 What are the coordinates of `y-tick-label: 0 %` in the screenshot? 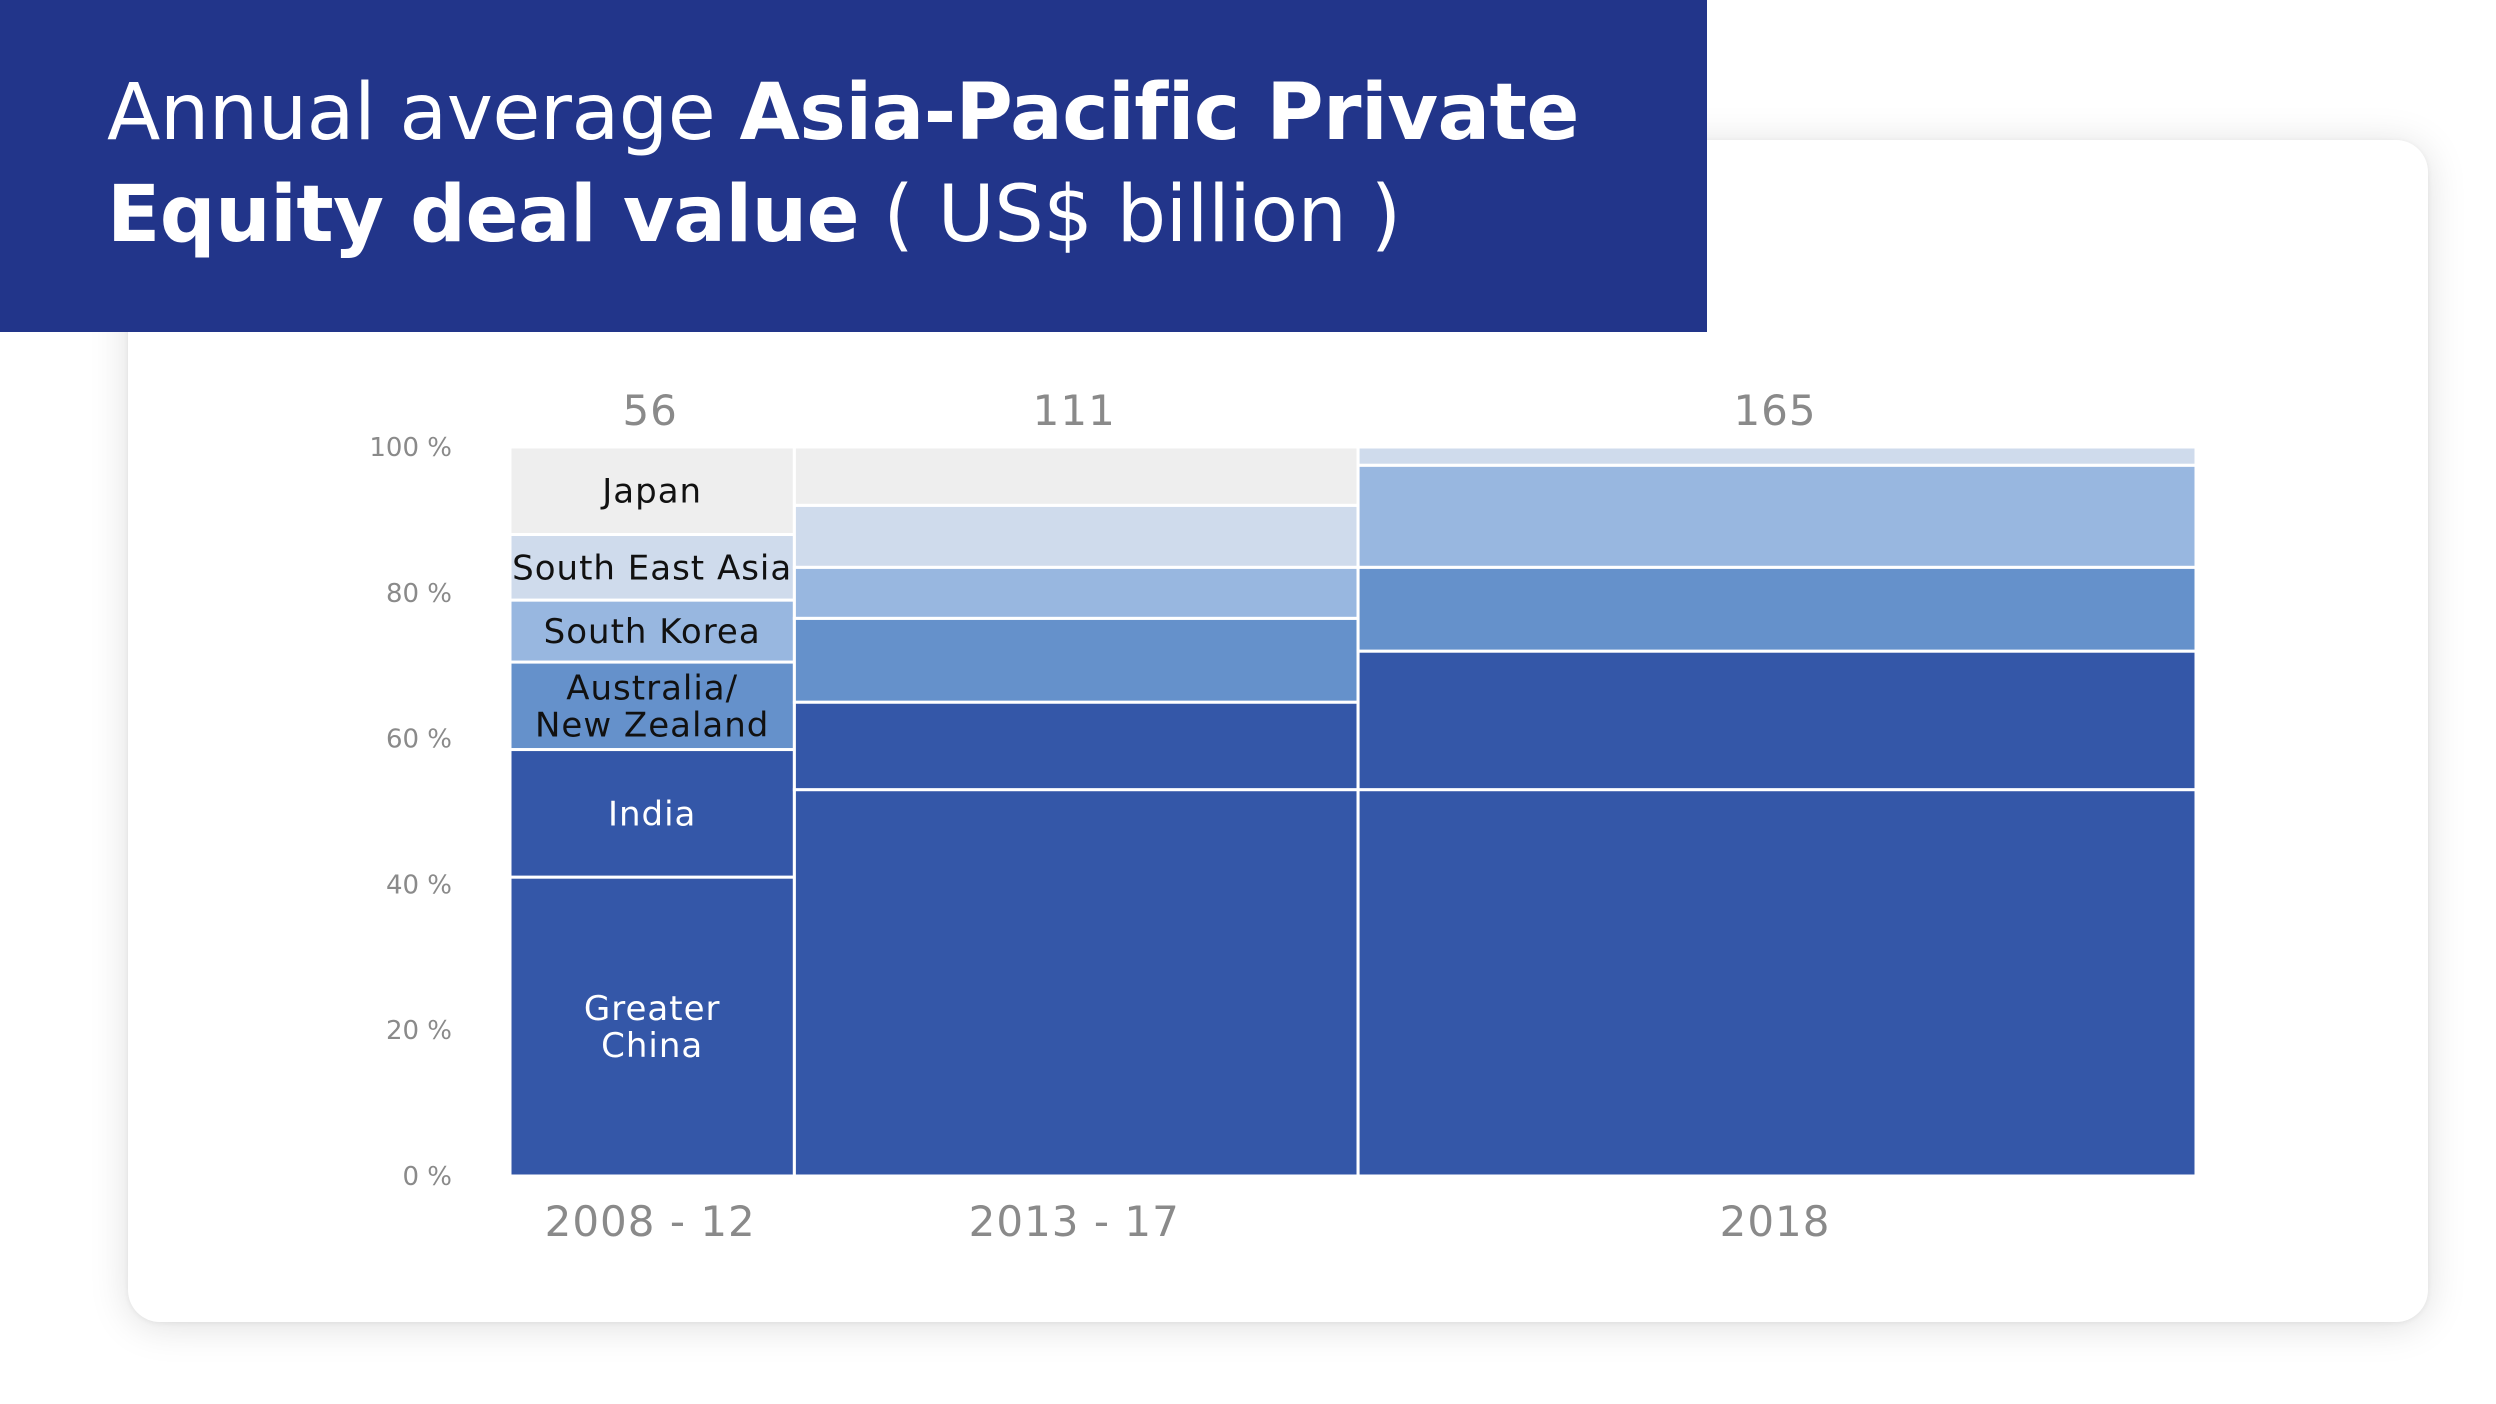 It's located at (427, 1177).